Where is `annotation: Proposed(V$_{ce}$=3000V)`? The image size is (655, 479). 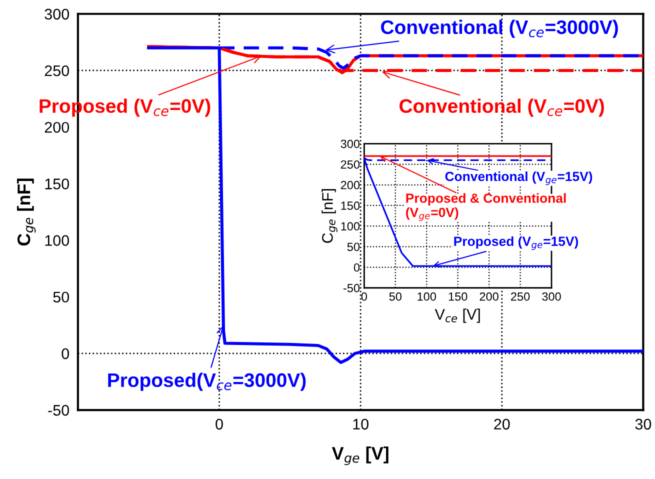
annotation: Proposed(V$_{ce}$=3000V) is located at coordinates (207, 381).